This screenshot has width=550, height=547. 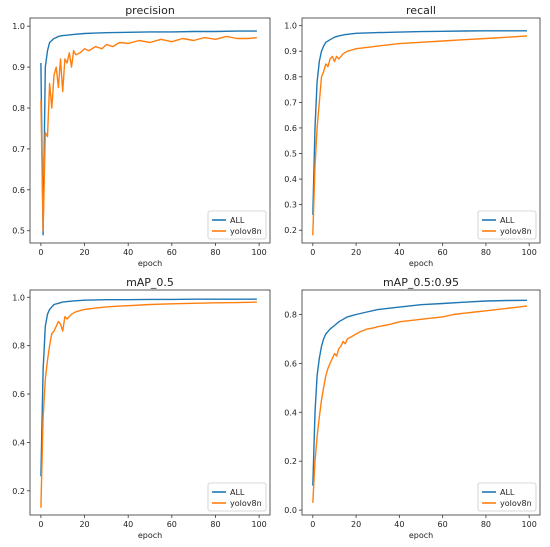 What do you see at coordinates (290, 510) in the screenshot?
I see `y-tick-label: 0.0` at bounding box center [290, 510].